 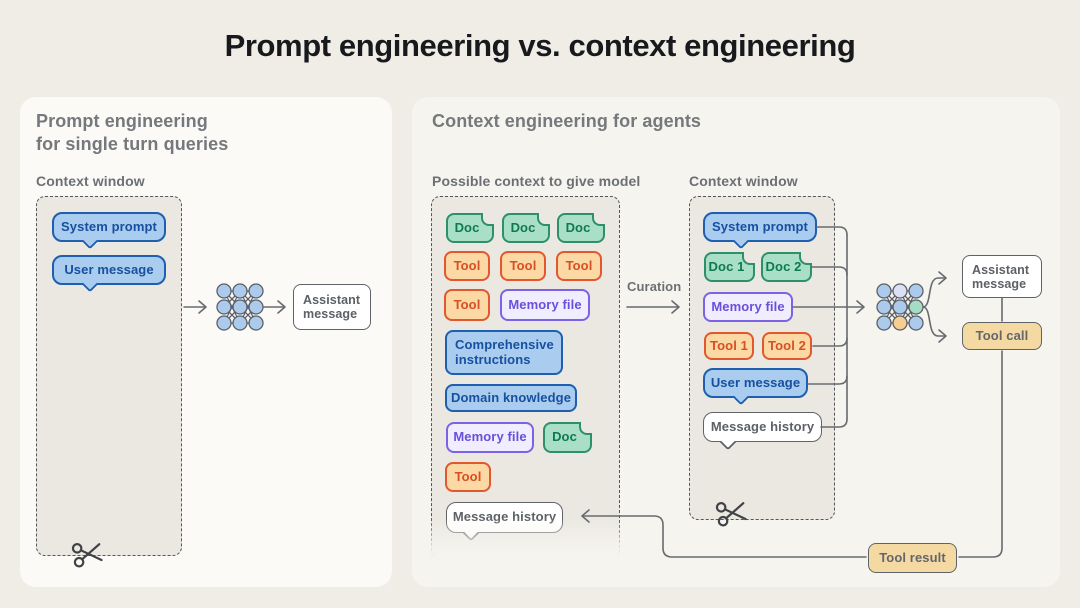 I want to click on tool-2-chip: Tool 2, so click(x=787, y=346).